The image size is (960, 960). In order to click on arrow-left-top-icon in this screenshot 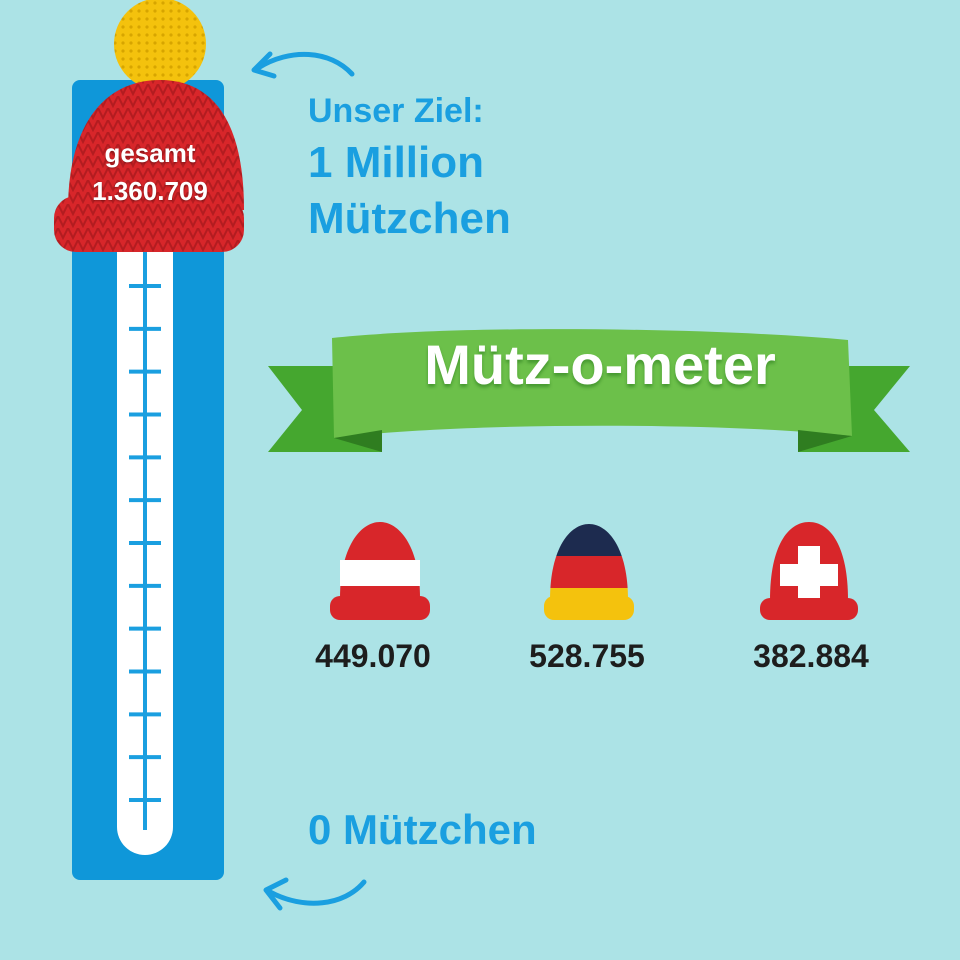, I will do `click(303, 65)`.